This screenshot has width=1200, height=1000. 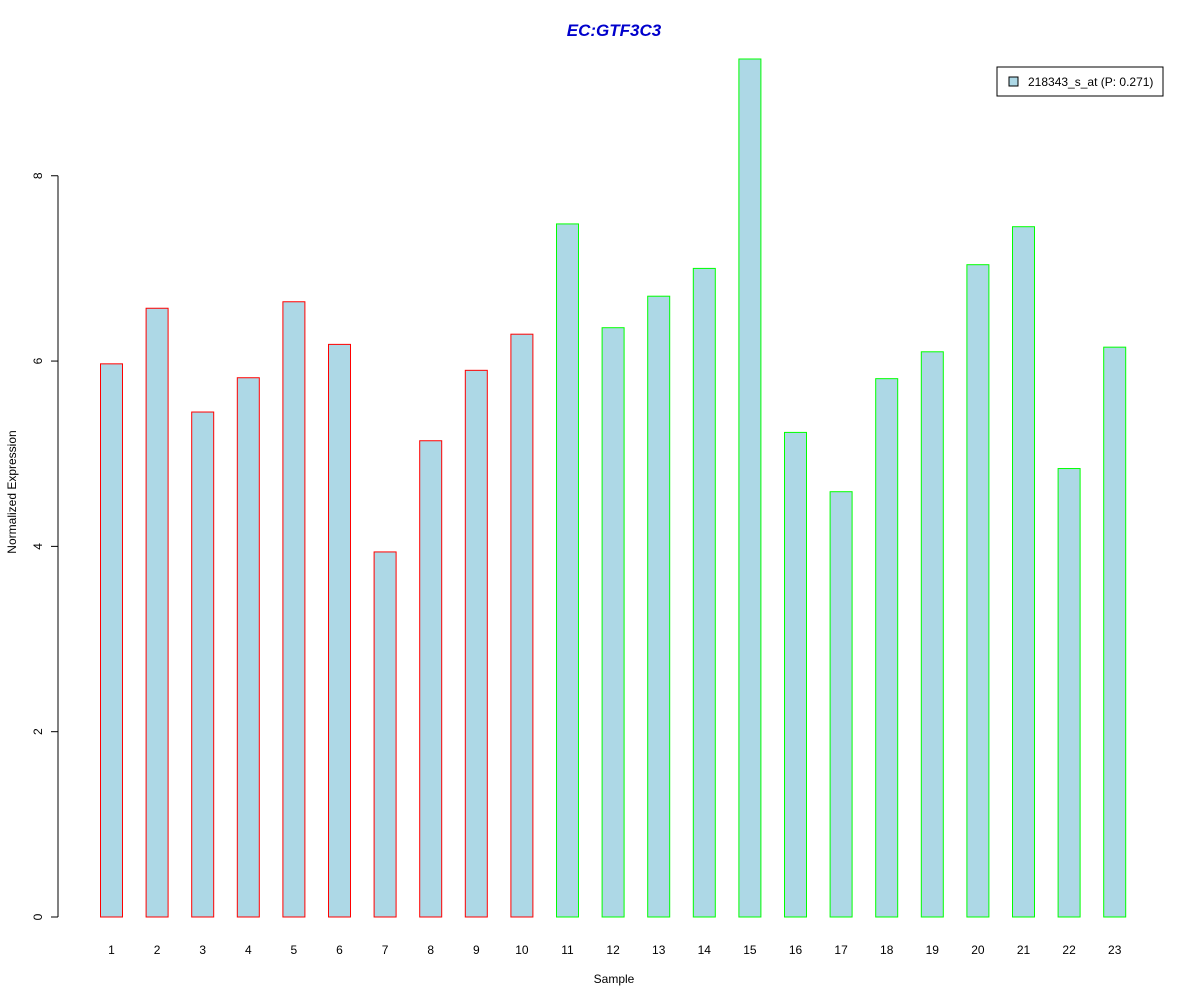 I want to click on x-tick-label: 16, so click(x=796, y=950).